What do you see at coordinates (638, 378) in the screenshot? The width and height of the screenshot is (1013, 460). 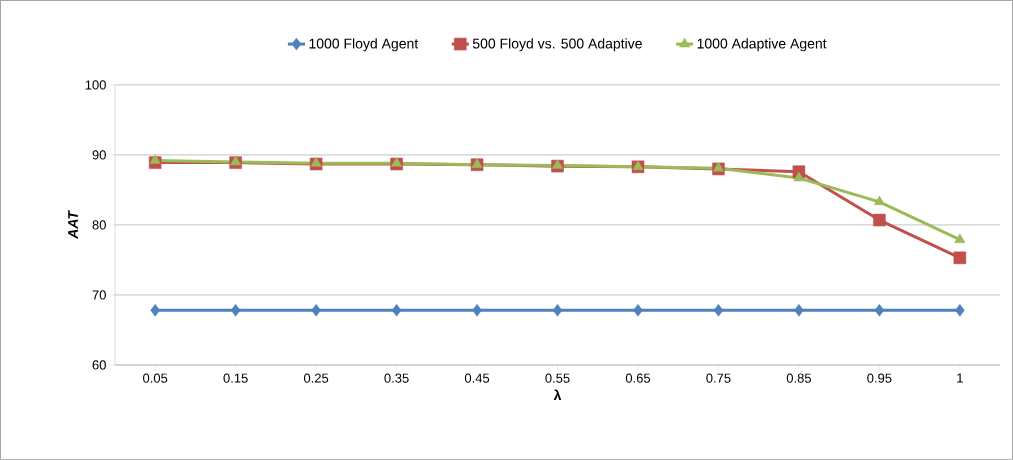 I see `x-tick-label: 0.65` at bounding box center [638, 378].